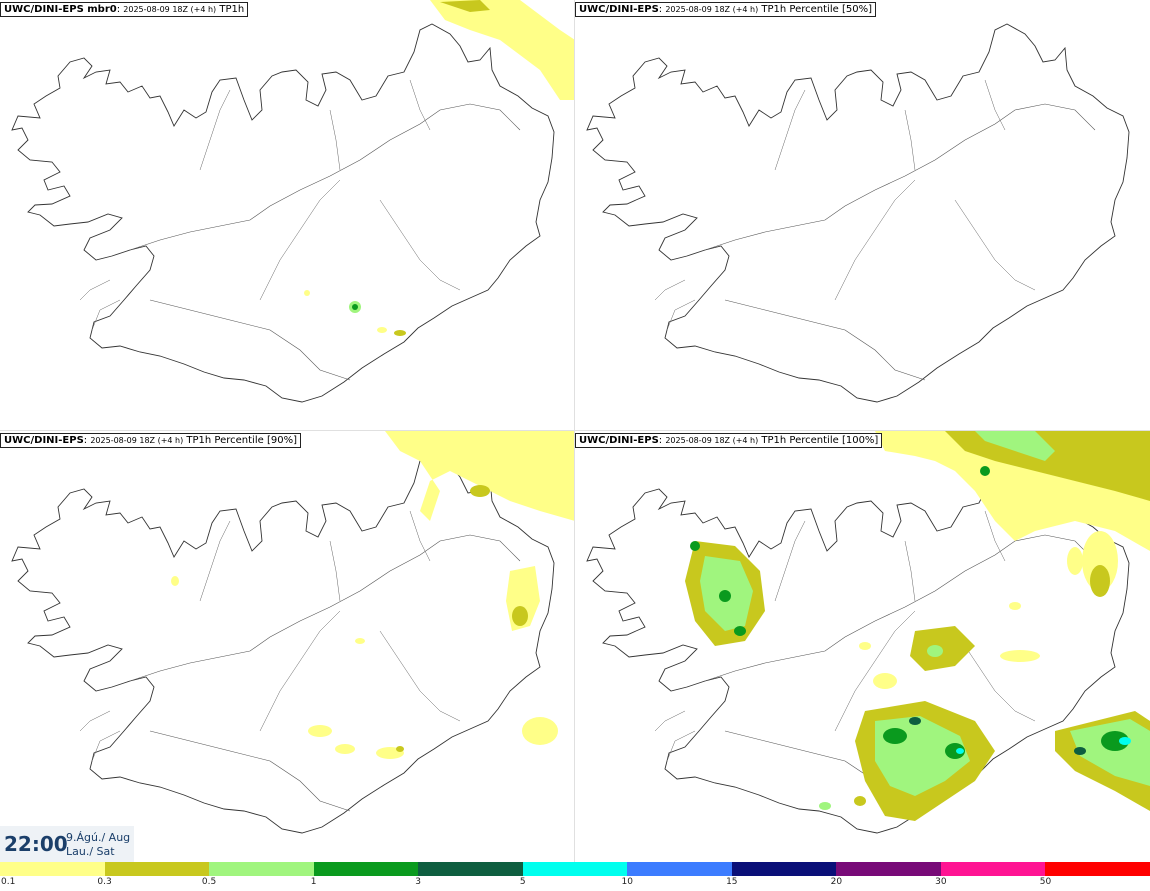 The image size is (1150, 891). Describe the element at coordinates (98, 837) in the screenshot. I see `valid-date: 9.Ágú./ Aug` at that location.